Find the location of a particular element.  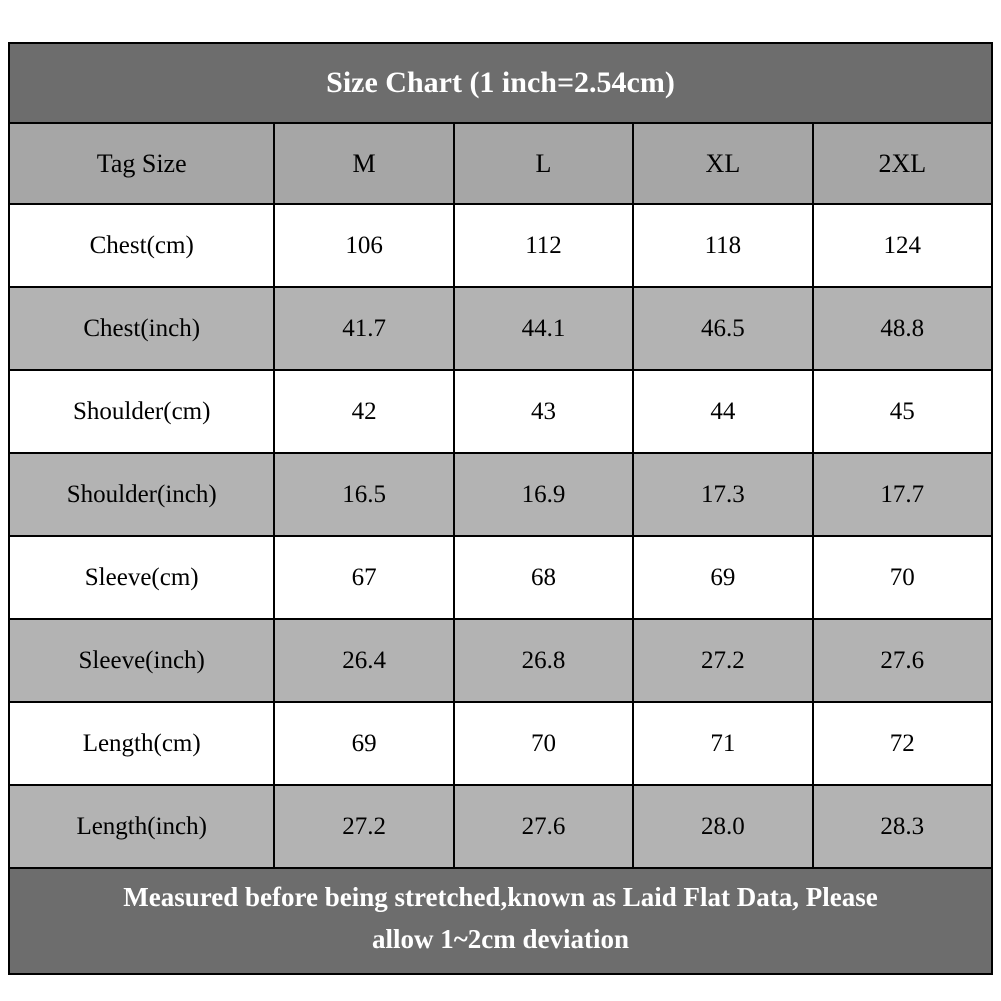

table-row: Sleeve(inch) 26.4 26.8 27.2 27.6 is located at coordinates (500, 660).